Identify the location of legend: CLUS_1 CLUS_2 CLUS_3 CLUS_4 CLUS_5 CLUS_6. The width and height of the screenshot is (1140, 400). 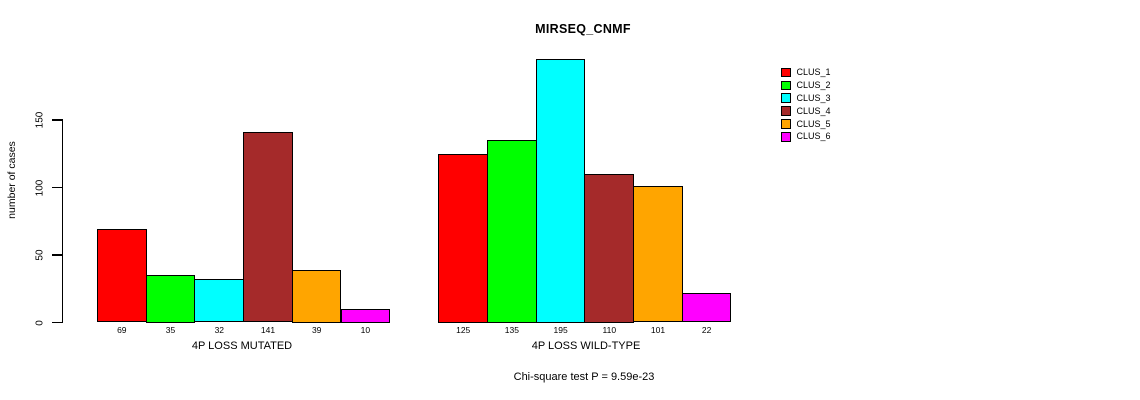
(806, 104).